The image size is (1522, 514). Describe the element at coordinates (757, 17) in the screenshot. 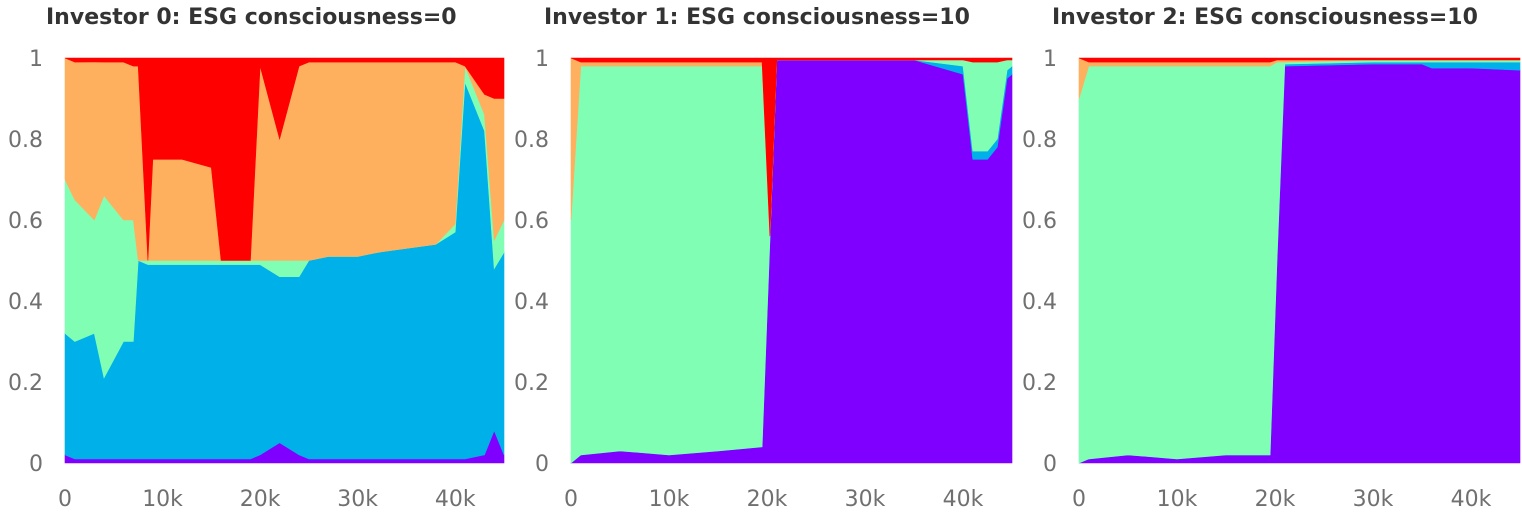

I see `panel-title: Investor 1: ESG consciousness=10` at that location.